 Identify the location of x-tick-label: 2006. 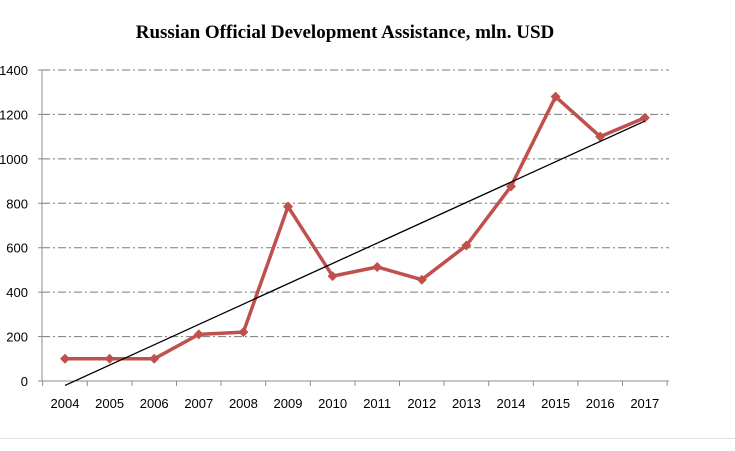
(154, 403).